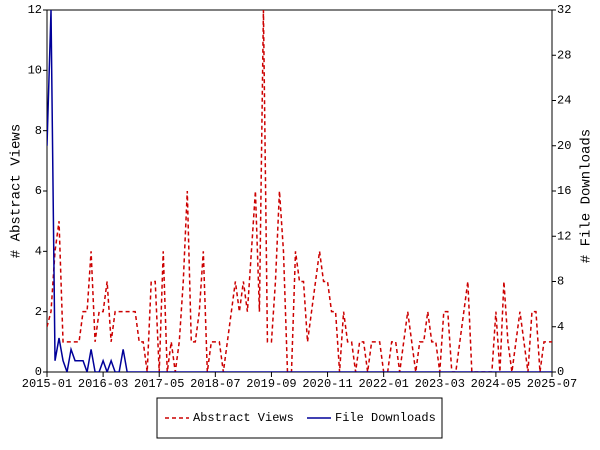 Image resolution: width=600 pixels, height=450 pixels. Describe the element at coordinates (243, 418) in the screenshot. I see `legend-label: Abstract Views` at that location.